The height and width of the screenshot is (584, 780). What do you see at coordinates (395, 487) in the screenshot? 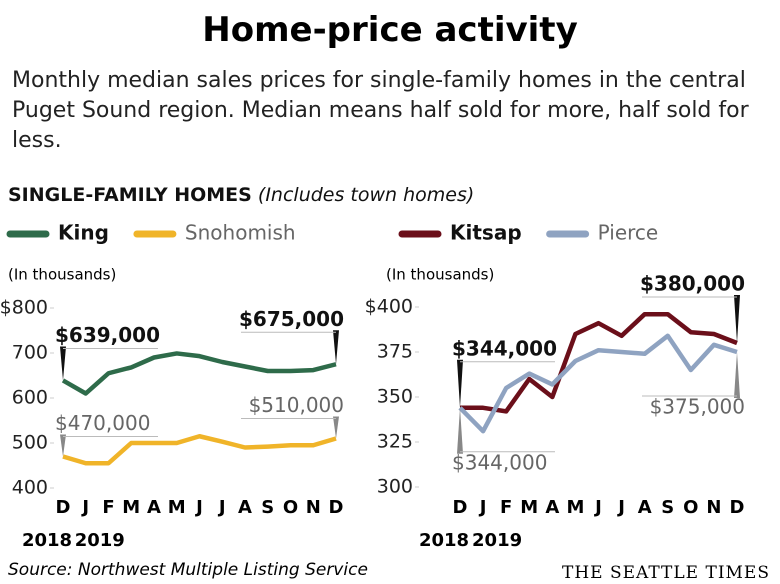
I see `y-tick-label: 300` at bounding box center [395, 487].